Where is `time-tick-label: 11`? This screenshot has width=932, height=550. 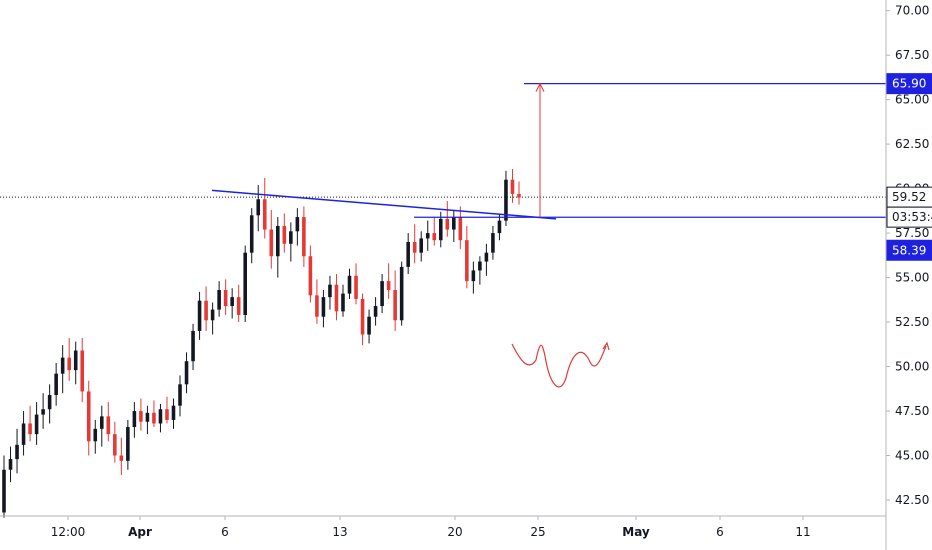 time-tick-label: 11 is located at coordinates (802, 532).